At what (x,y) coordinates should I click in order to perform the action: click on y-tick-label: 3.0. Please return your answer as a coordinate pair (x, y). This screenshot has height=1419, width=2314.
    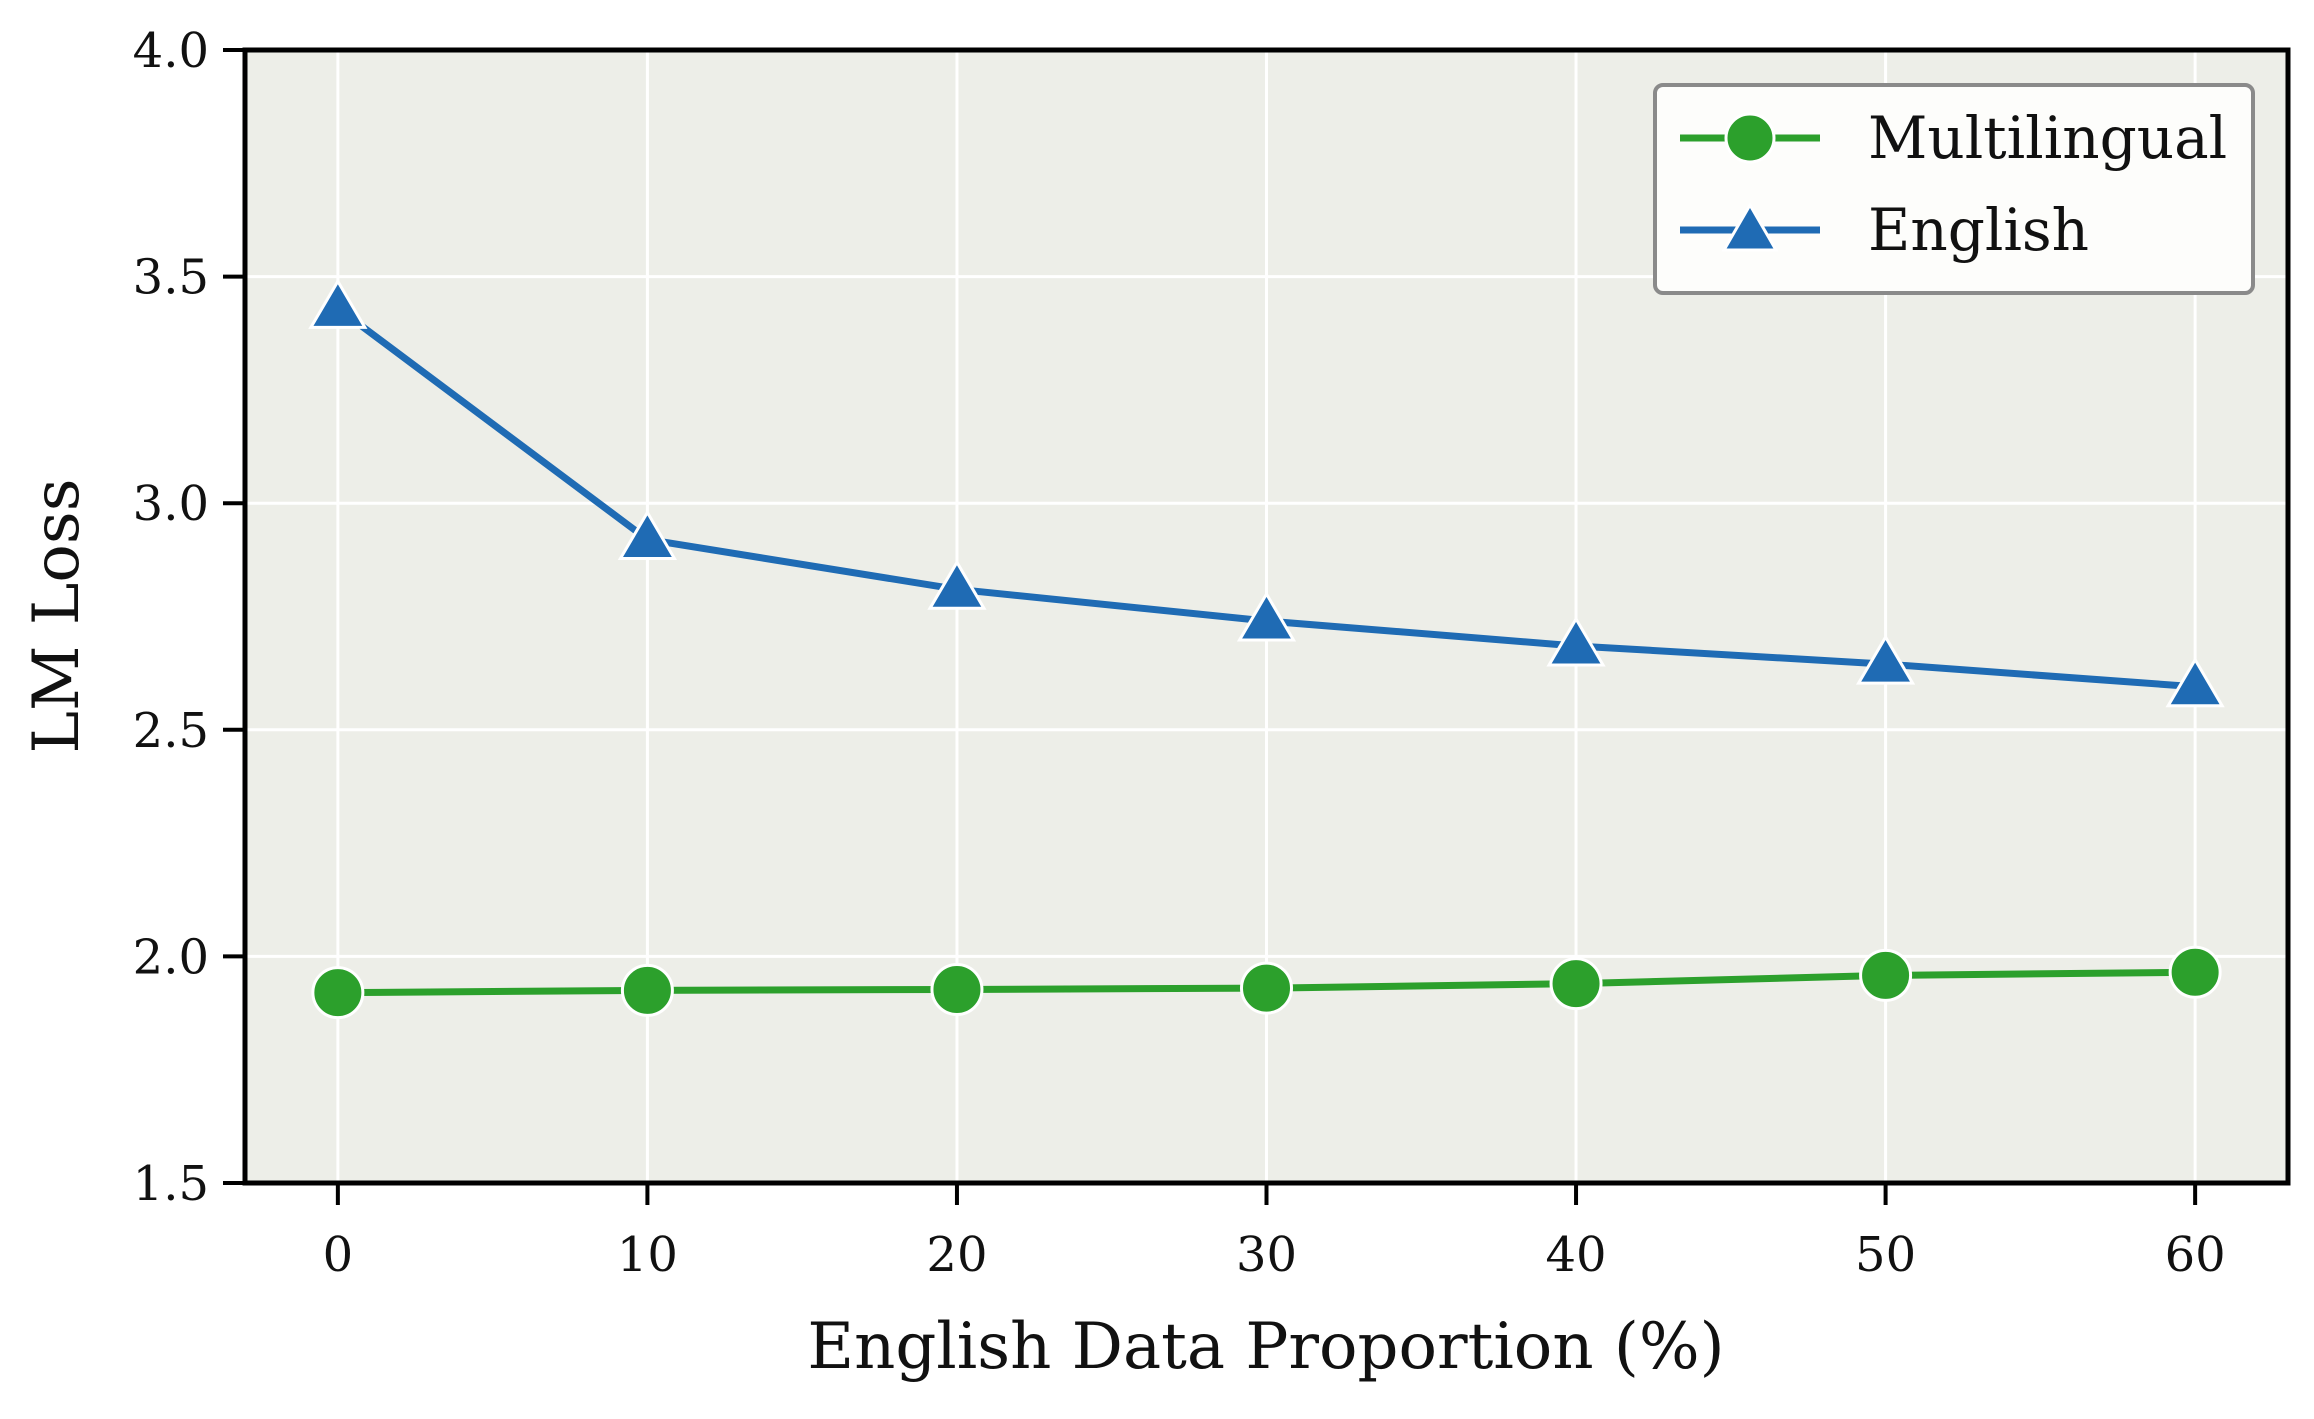
    Looking at the image, I should click on (171, 504).